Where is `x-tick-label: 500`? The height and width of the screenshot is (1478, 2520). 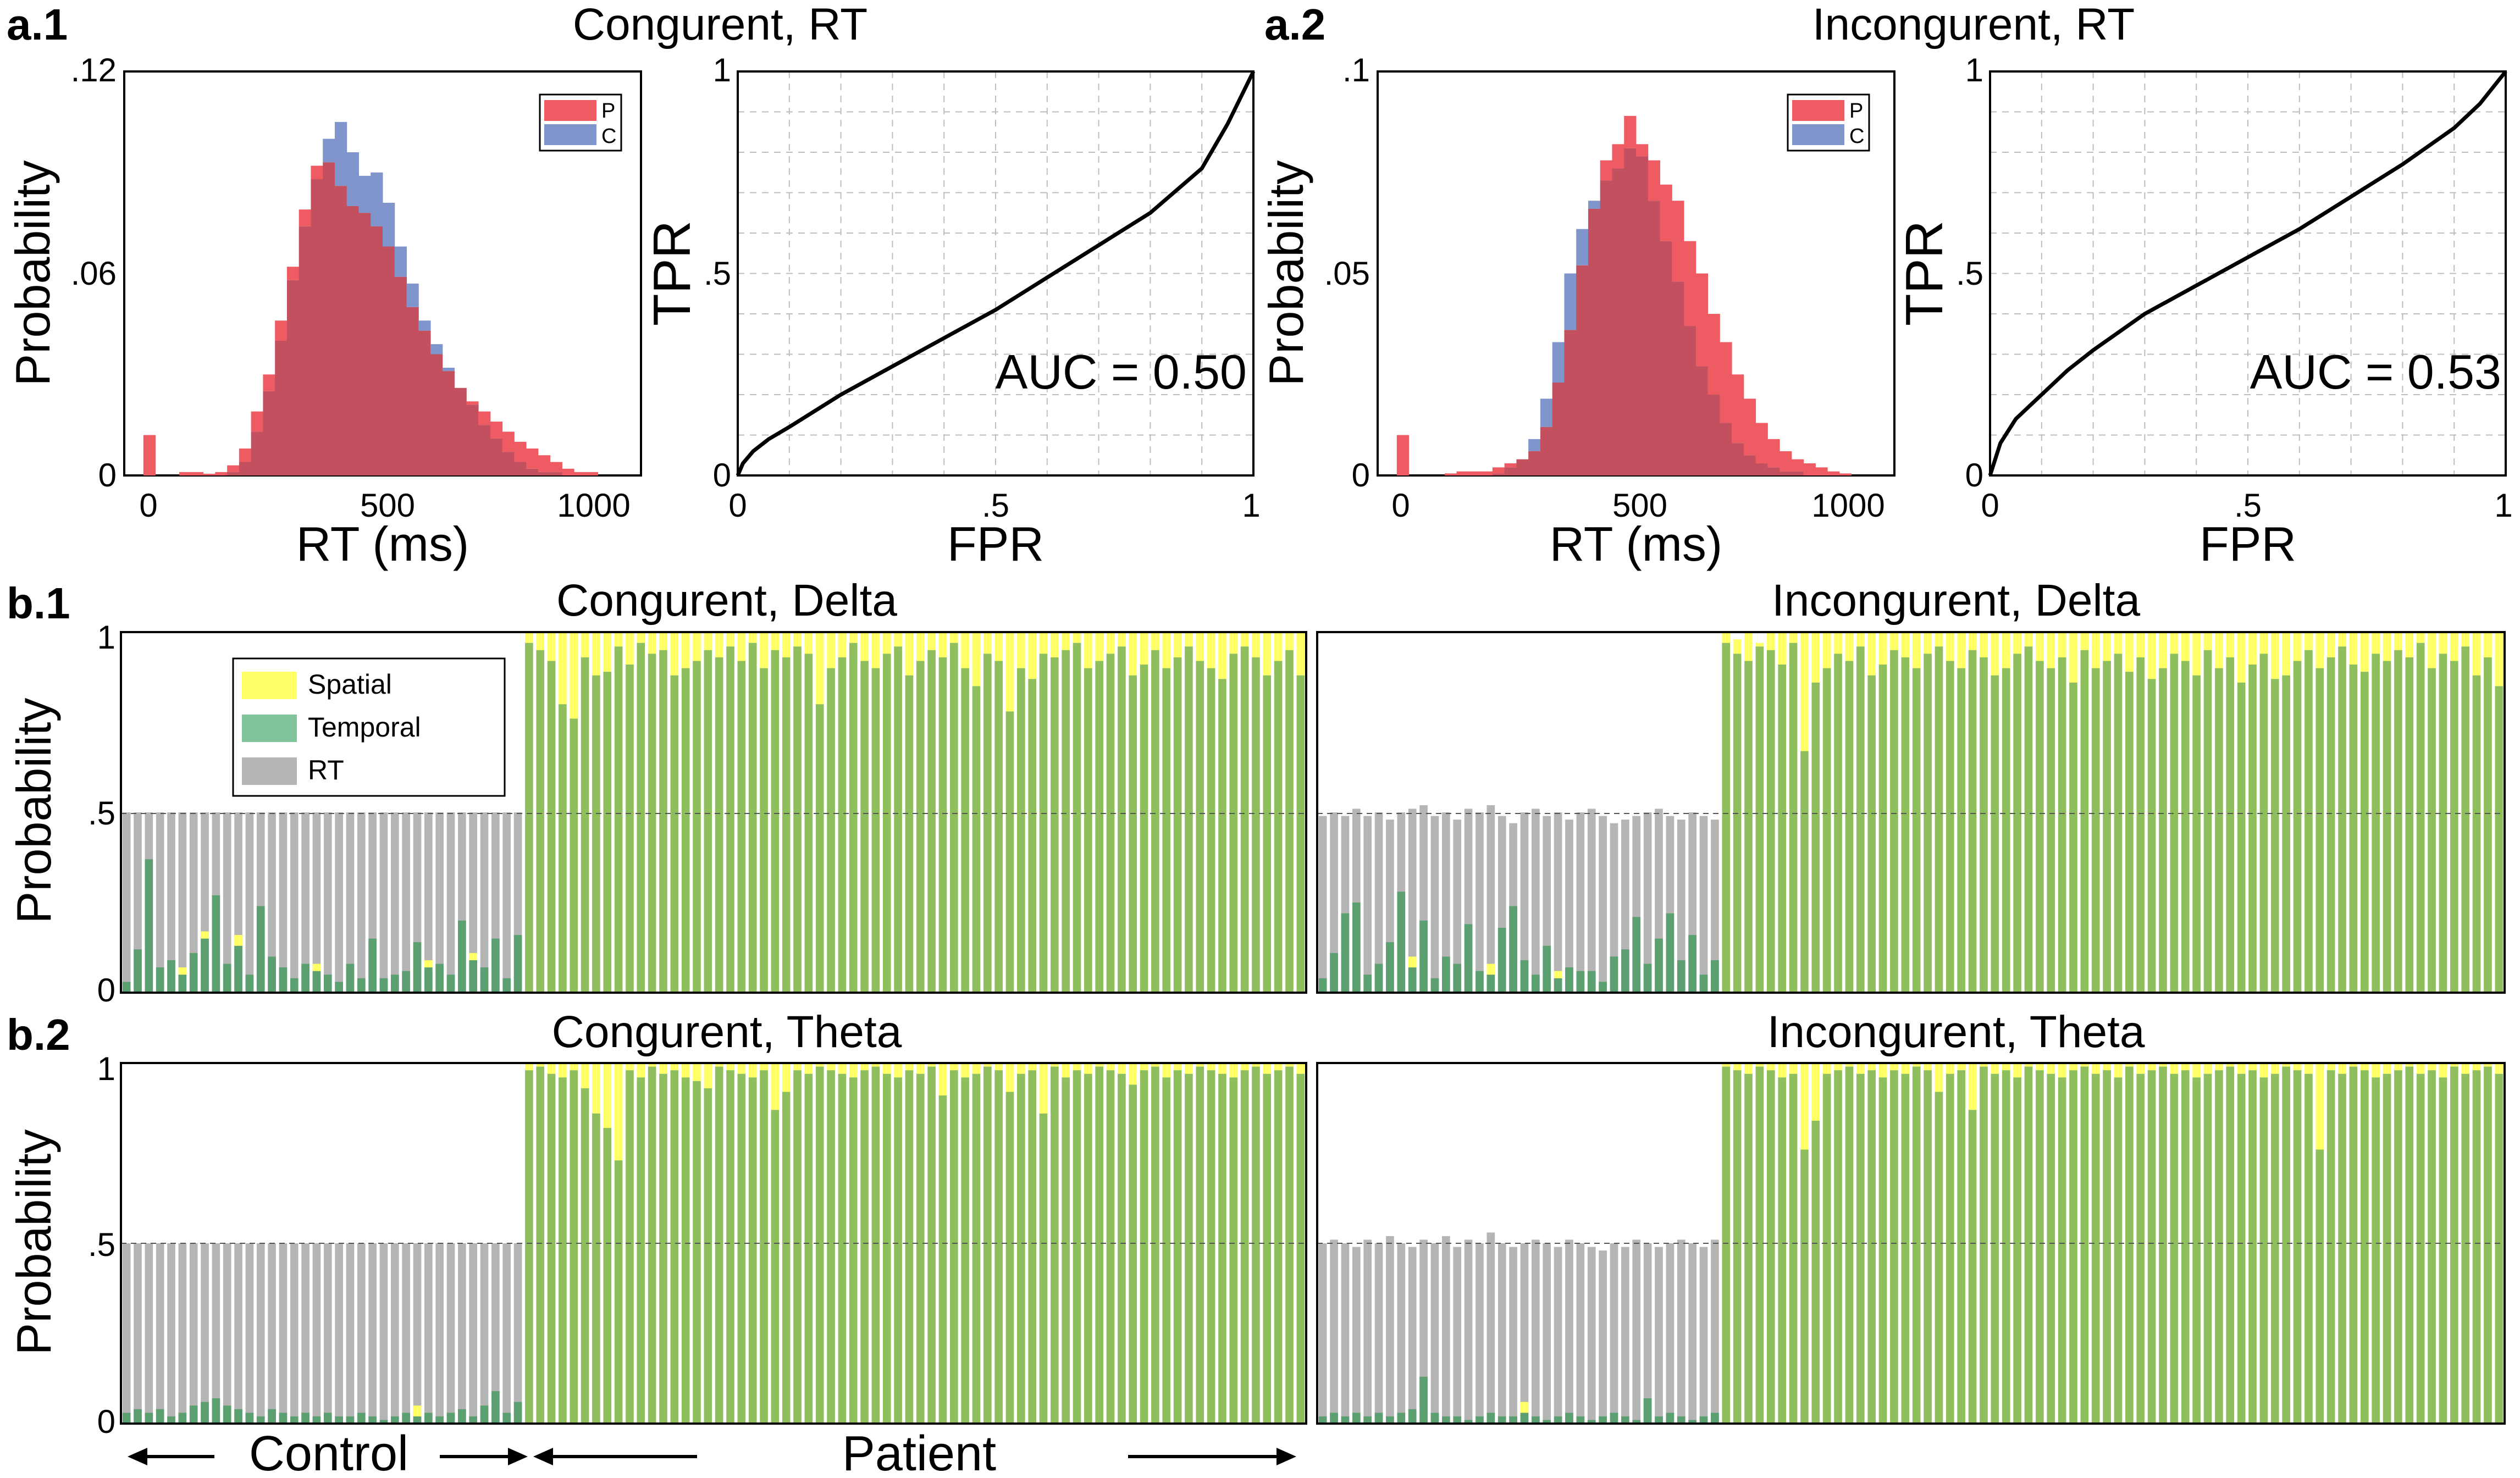
x-tick-label: 500 is located at coordinates (1639, 506).